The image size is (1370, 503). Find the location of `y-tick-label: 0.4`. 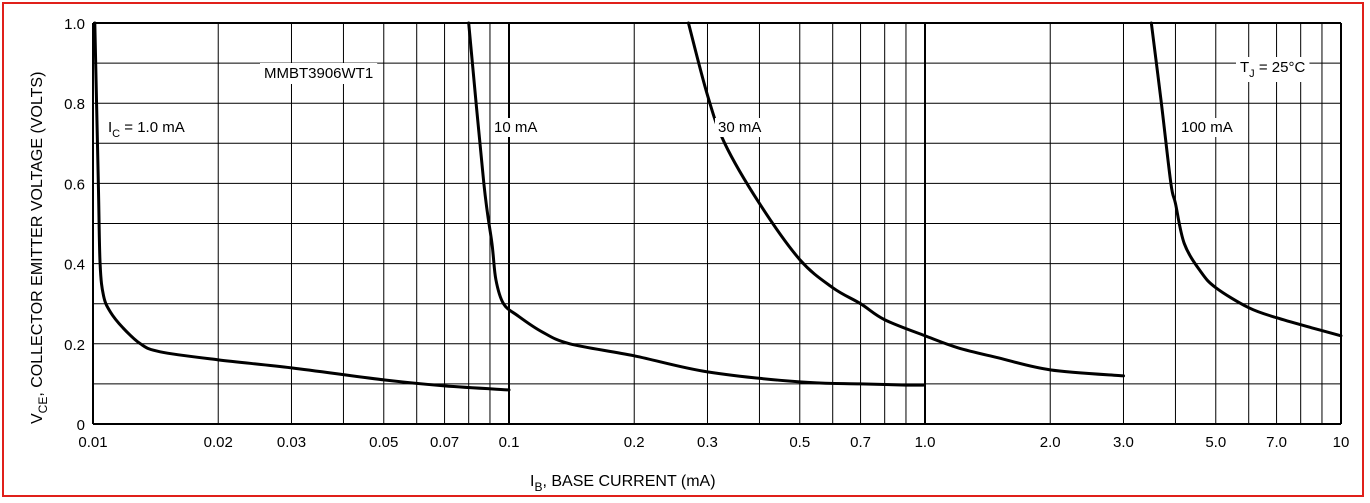

y-tick-label: 0.4 is located at coordinates (74, 265).